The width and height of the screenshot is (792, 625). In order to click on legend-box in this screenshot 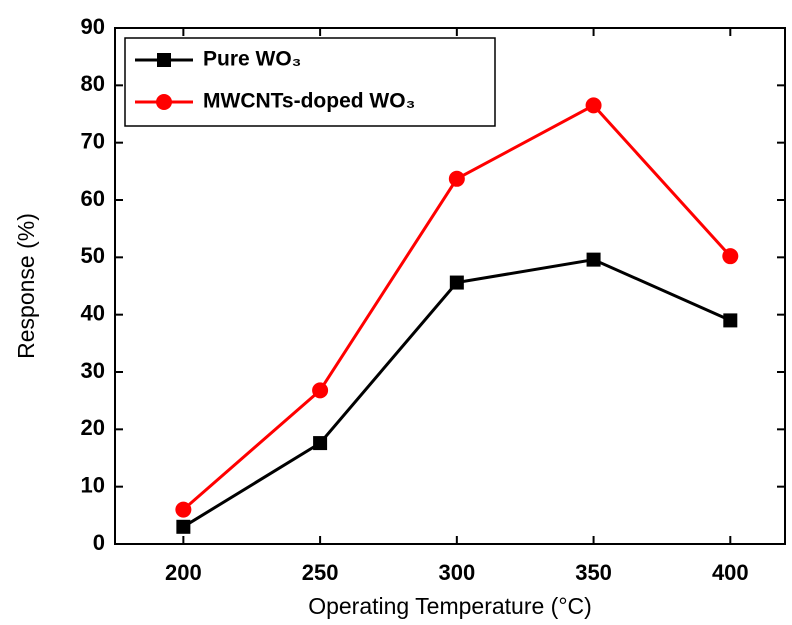, I will do `click(310, 82)`.